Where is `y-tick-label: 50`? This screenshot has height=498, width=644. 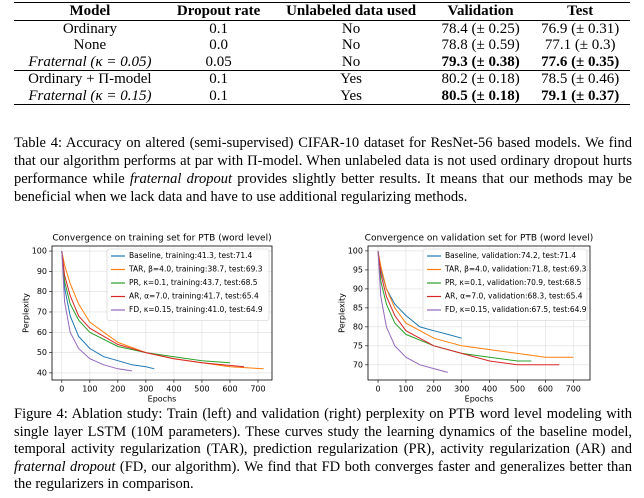
y-tick-label: 50 is located at coordinates (42, 352).